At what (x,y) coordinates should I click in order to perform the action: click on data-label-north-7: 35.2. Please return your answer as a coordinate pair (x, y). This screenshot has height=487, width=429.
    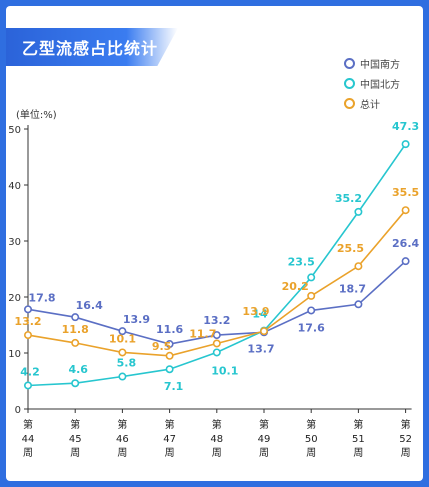
    Looking at the image, I should click on (348, 198).